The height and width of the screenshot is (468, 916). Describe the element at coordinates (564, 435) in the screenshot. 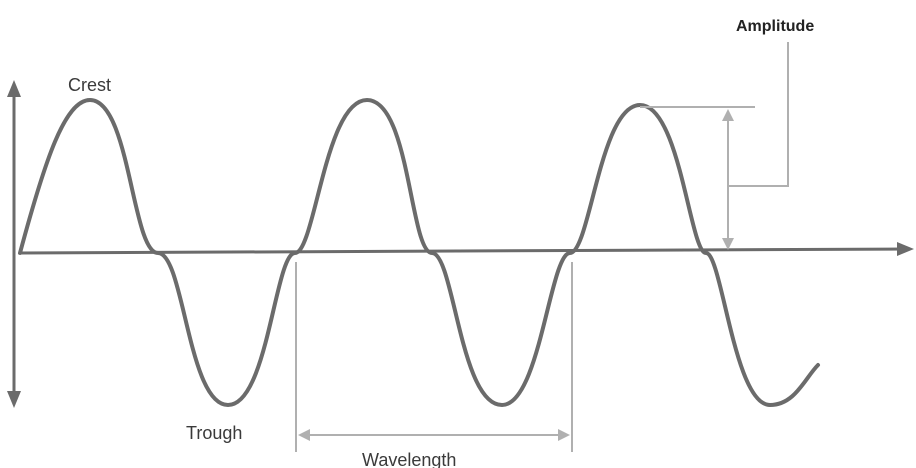

I see `wavelength-arrowhead-right` at that location.